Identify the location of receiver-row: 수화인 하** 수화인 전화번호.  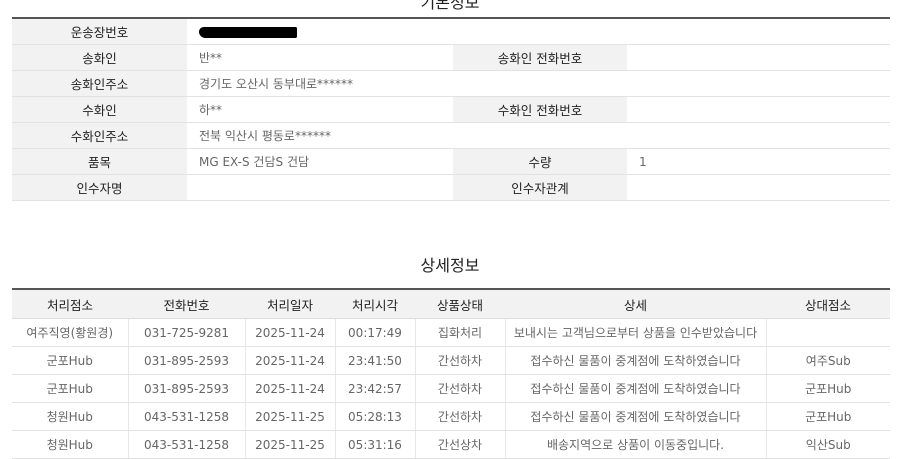
(451, 109).